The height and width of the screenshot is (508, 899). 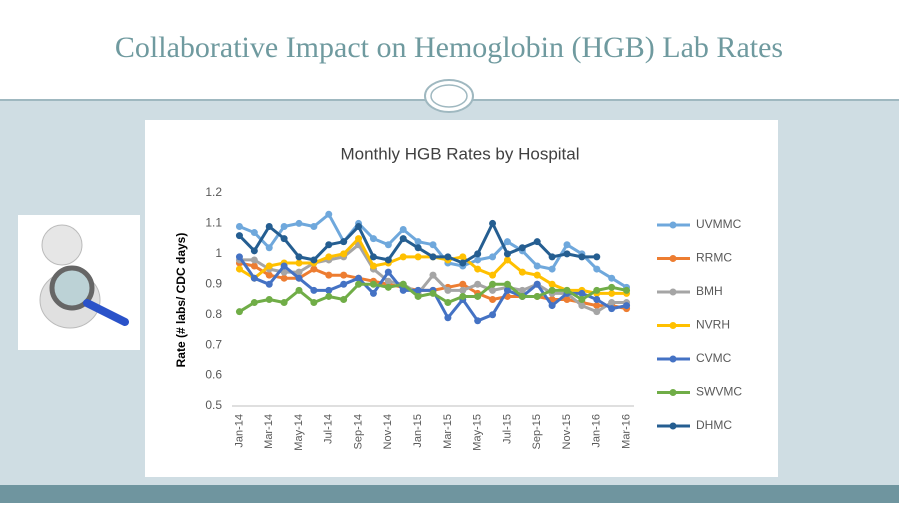 I want to click on x-tick-label: Sep-14, so click(x=358, y=431).